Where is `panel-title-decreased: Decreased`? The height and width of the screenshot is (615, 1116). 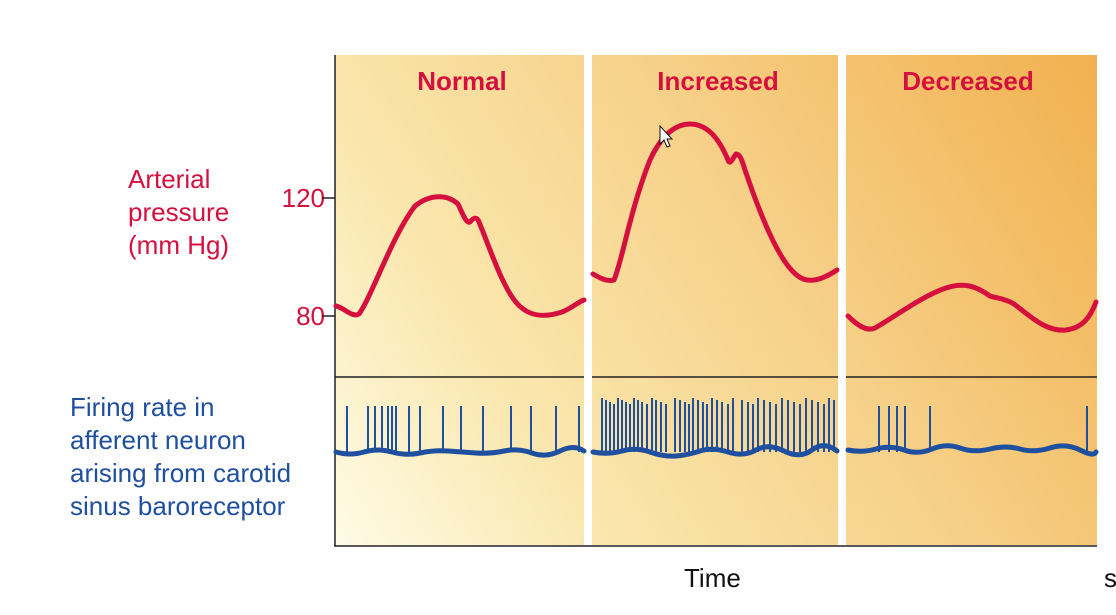 panel-title-decreased: Decreased is located at coordinates (968, 81).